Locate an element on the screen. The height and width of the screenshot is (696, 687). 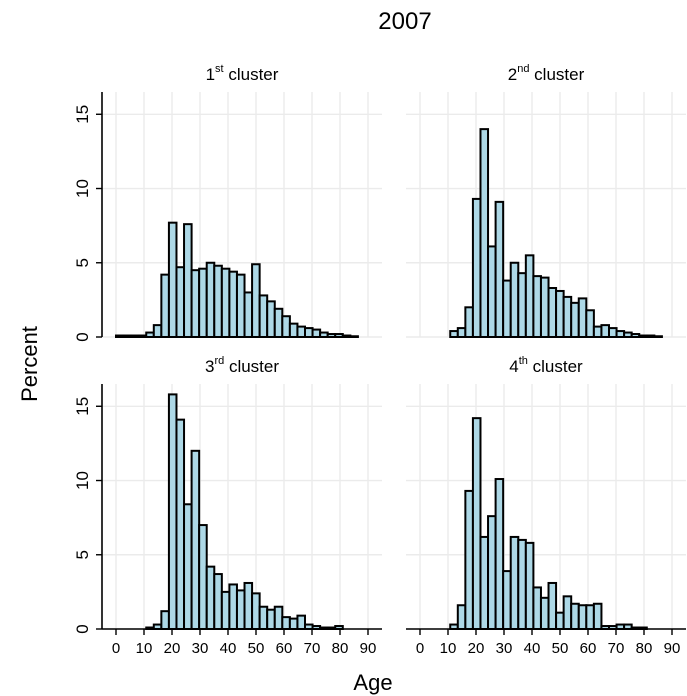
panel-title: 3rd cluster is located at coordinates (242, 365).